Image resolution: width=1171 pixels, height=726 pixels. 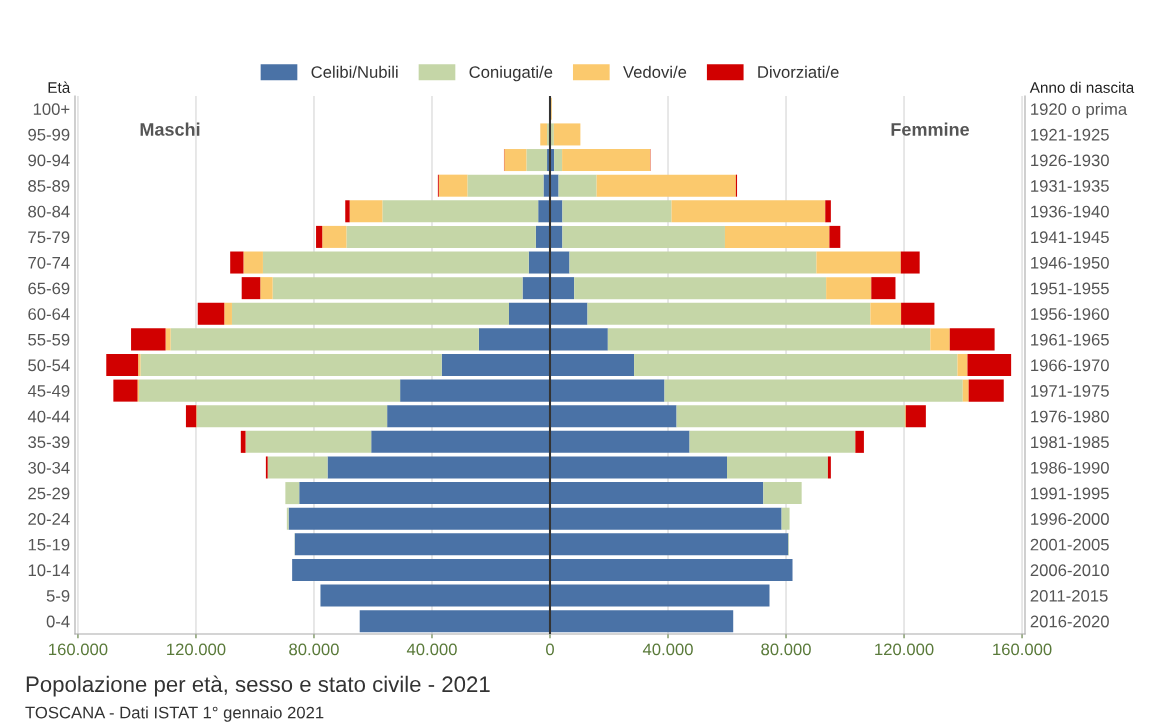 I want to click on legend-label: Vedovi/e, so click(x=655, y=71).